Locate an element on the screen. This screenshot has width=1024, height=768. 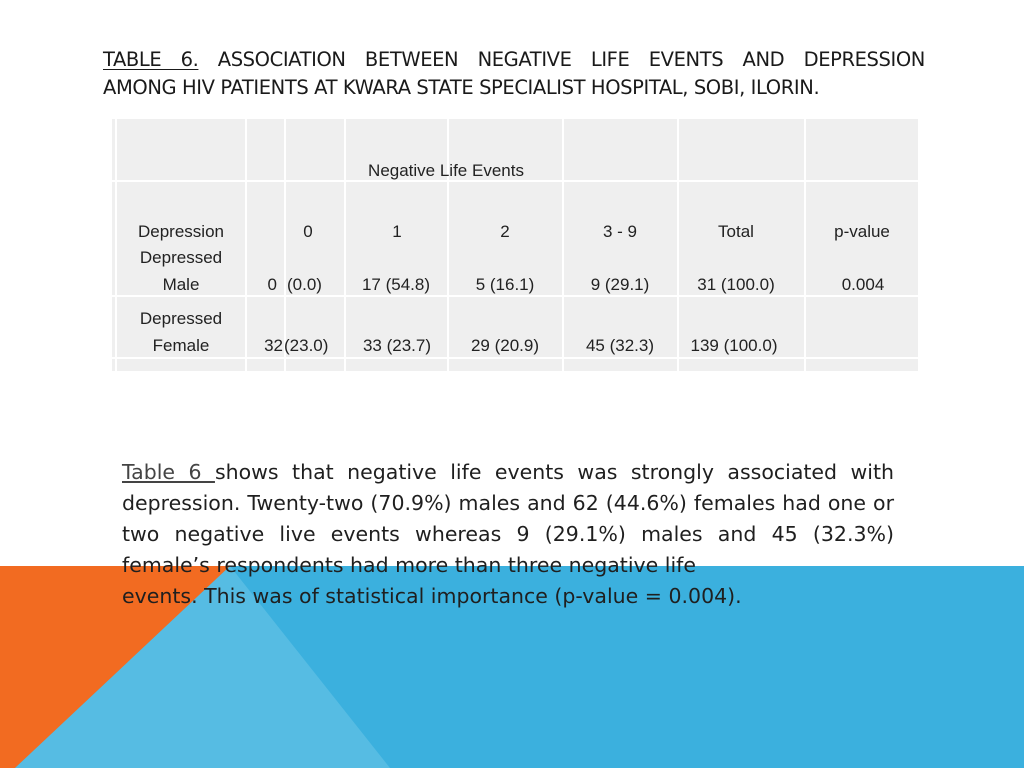
row-female-label-2: Female is located at coordinates (181, 345).